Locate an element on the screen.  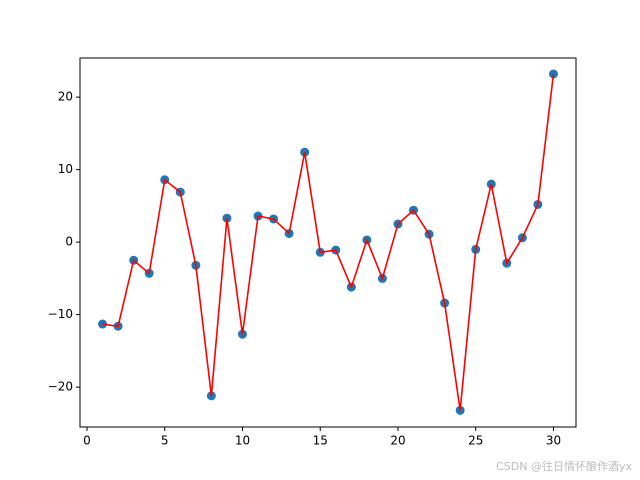
x-tick-label: 0 is located at coordinates (87, 441).